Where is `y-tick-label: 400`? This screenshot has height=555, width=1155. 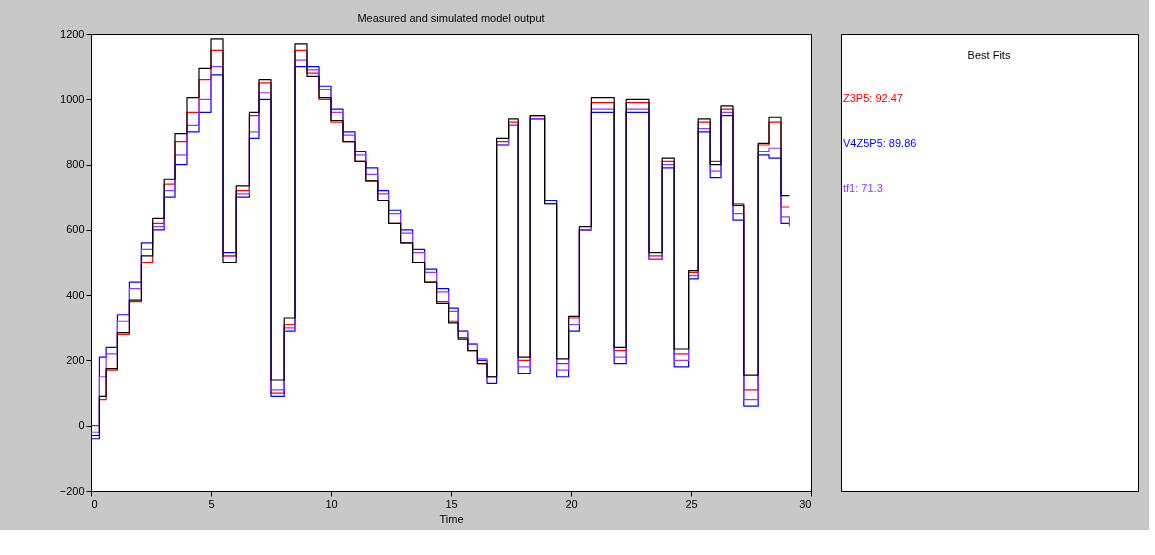 y-tick-label: 400 is located at coordinates (75, 294).